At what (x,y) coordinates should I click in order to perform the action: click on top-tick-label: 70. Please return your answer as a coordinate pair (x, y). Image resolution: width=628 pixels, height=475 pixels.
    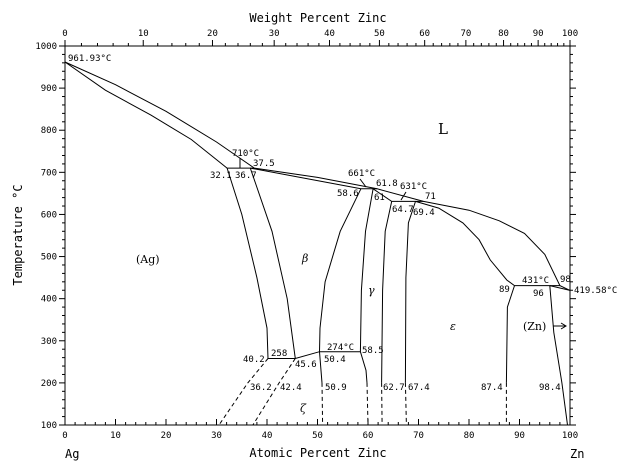
    Looking at the image, I should click on (465, 34).